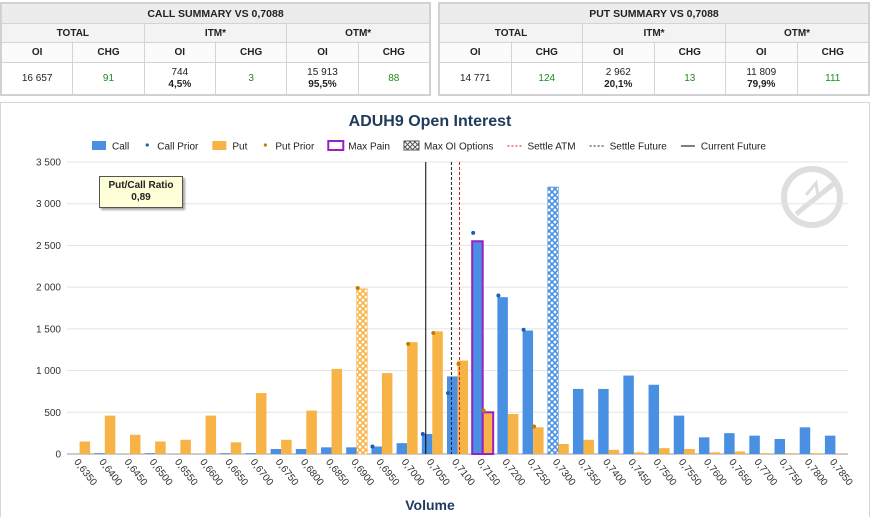 This screenshot has height=517, width=870. What do you see at coordinates (48, 246) in the screenshot?
I see `y-tick-label: 2 500` at bounding box center [48, 246].